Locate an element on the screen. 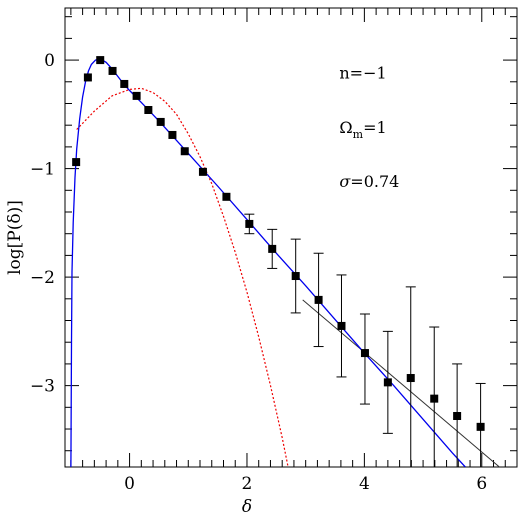 Image resolution: width=528 pixels, height=517 pixels. y-tick-label: −1 is located at coordinates (42, 170).